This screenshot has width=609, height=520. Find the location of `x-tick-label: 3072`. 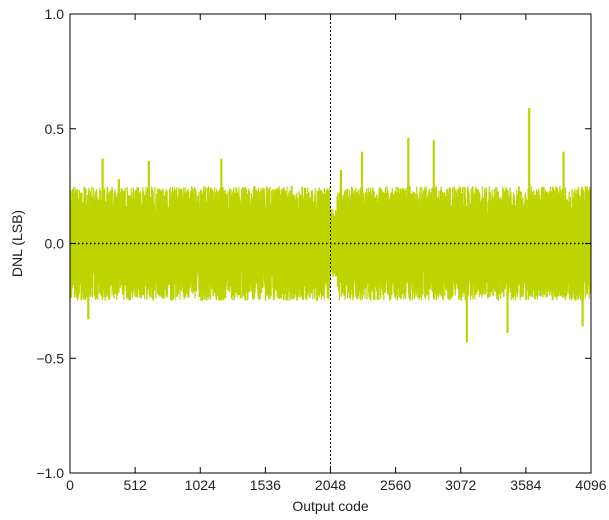

x-tick-label: 3072 is located at coordinates (460, 485).